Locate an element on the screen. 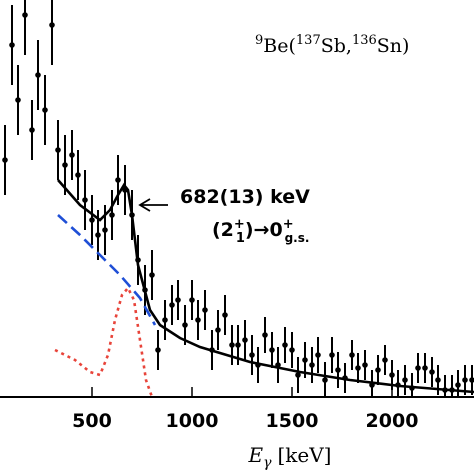 The height and width of the screenshot is (474, 474). arrow is located at coordinates (153, 205).